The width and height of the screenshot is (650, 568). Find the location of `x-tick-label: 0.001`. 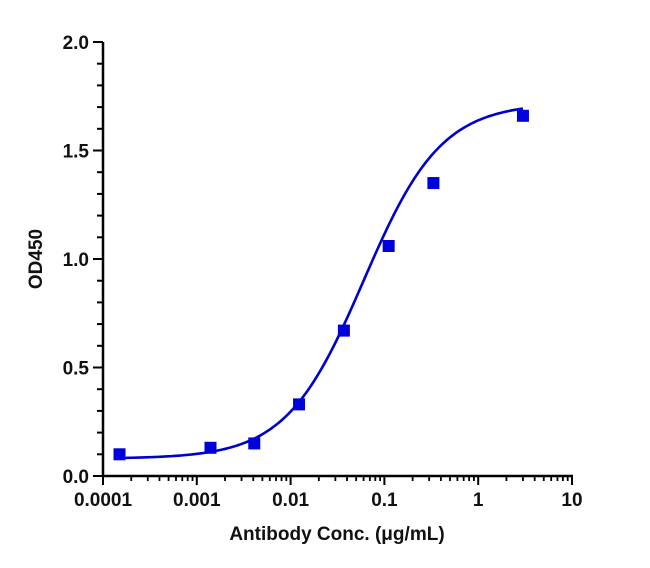

x-tick-label: 0.001 is located at coordinates (197, 500).